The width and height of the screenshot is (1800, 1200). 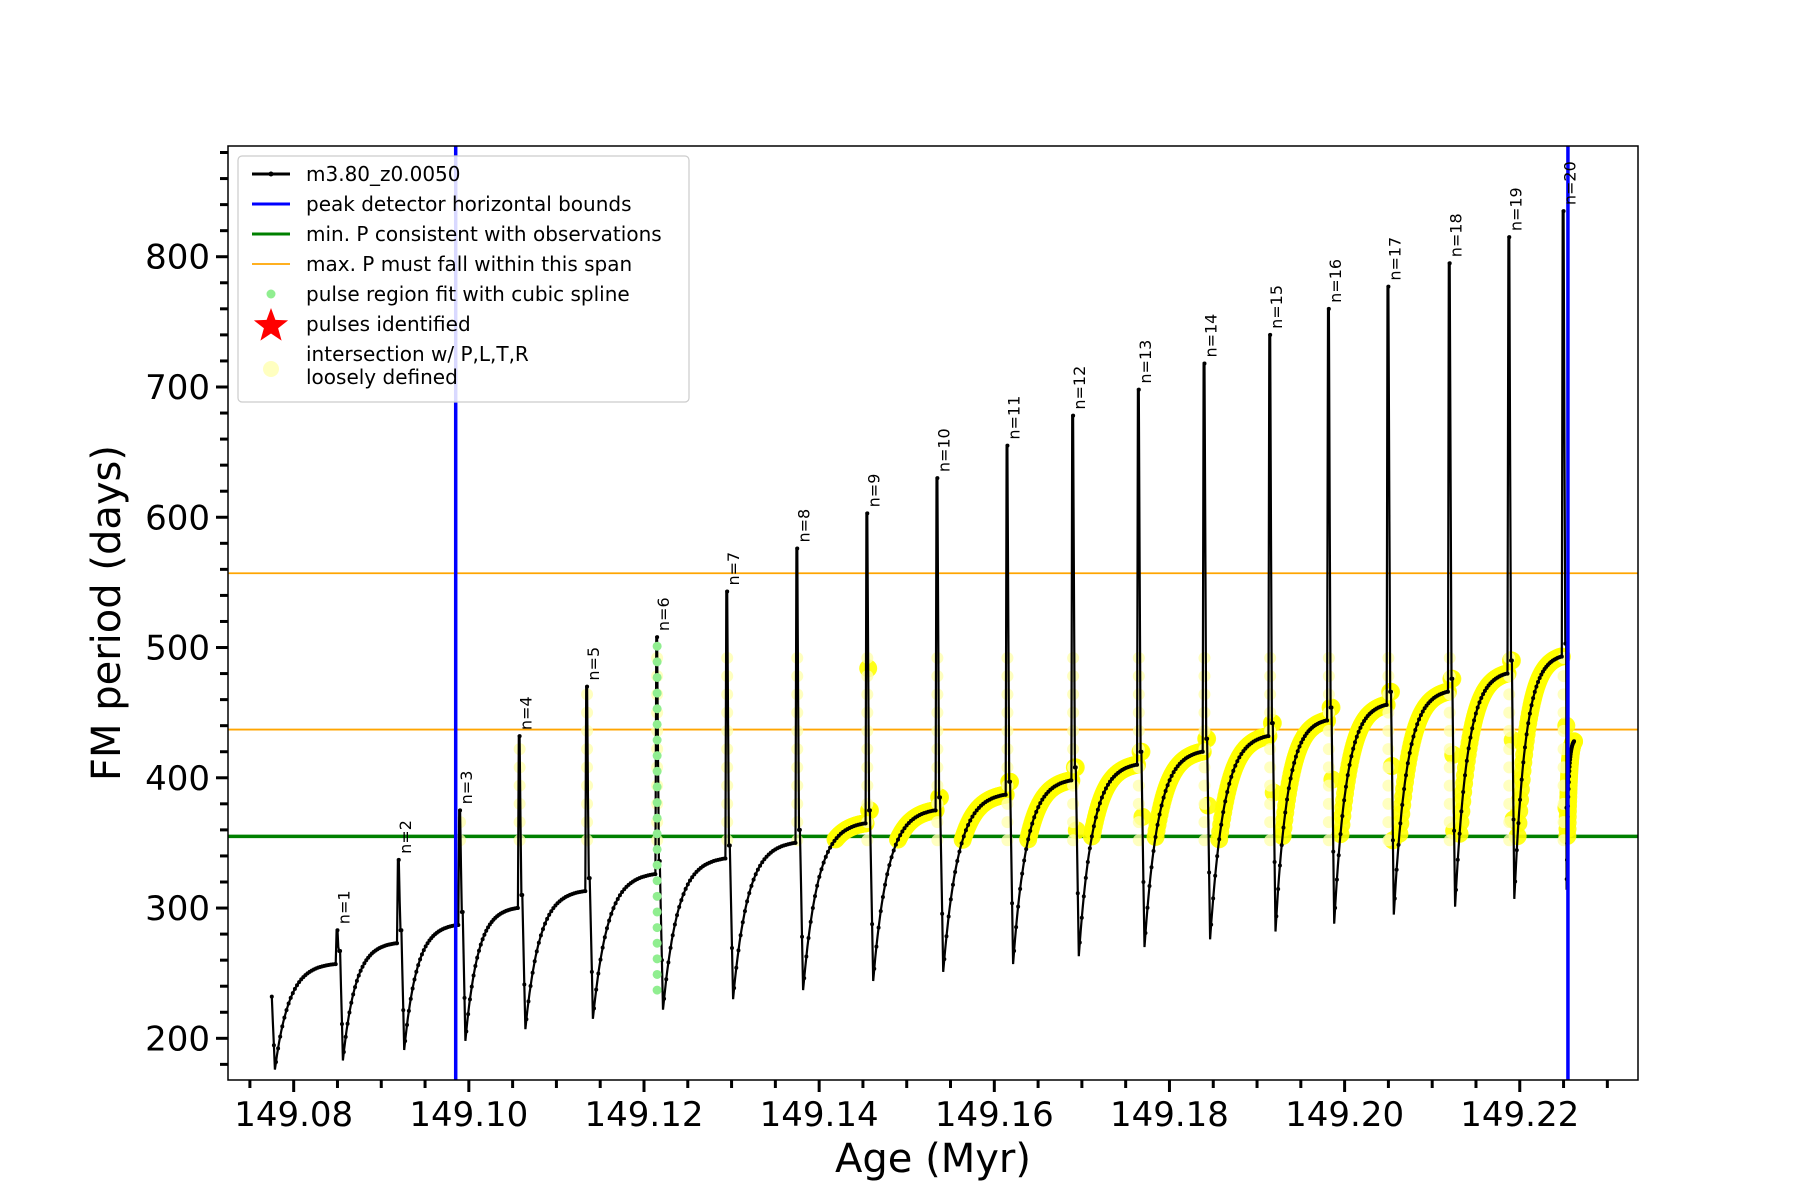 I want to click on y-tick-label-3: 500, so click(x=177, y=649).